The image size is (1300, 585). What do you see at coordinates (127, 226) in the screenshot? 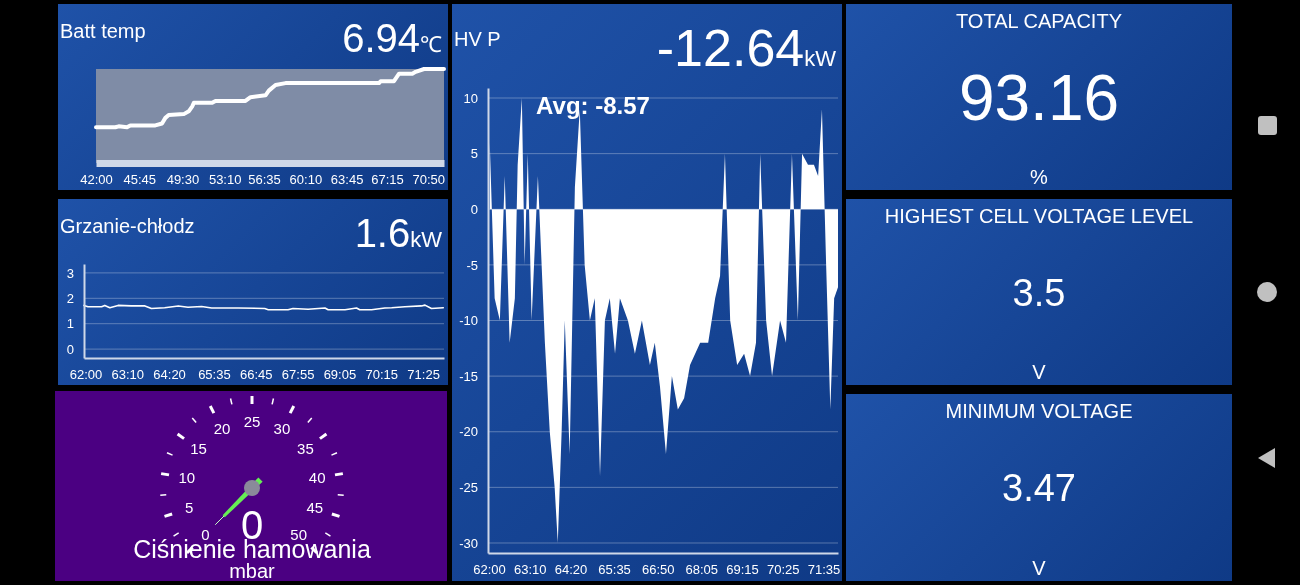
I see `chart-title: Grzanie-chłodz` at bounding box center [127, 226].